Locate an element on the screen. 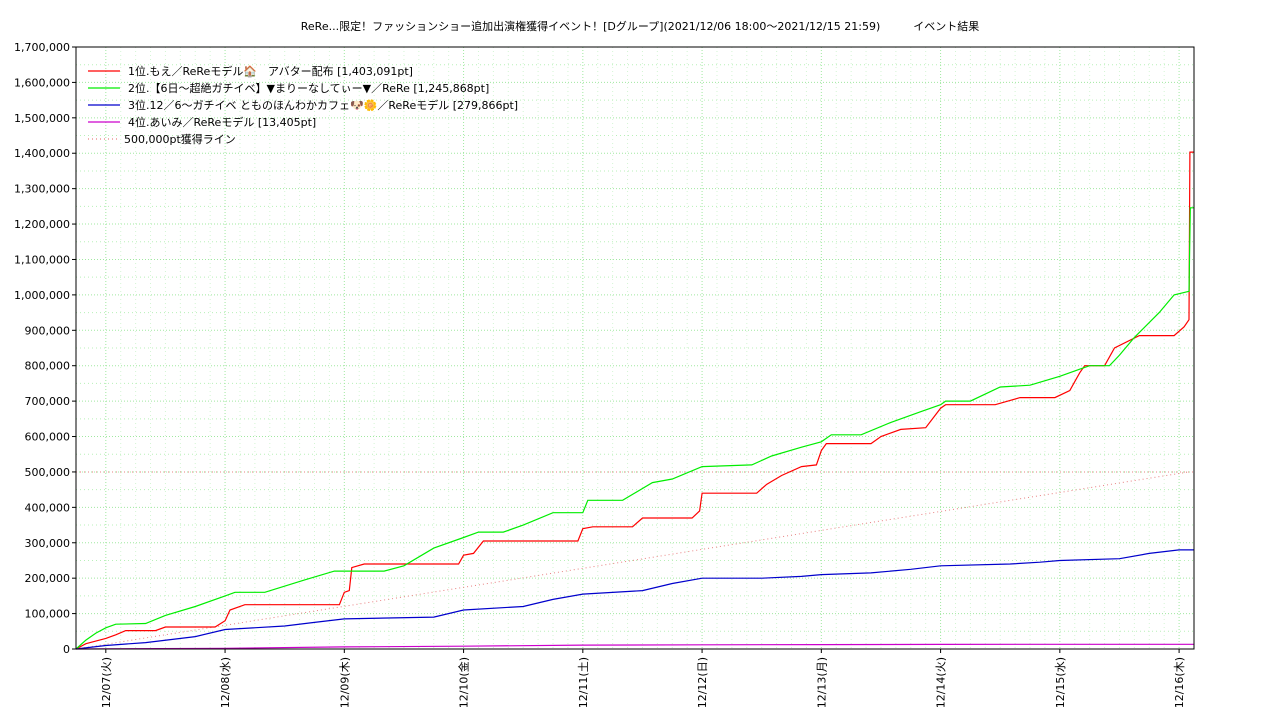 The width and height of the screenshot is (1280, 720). y-tick-label: 800,000 is located at coordinates (48, 366).